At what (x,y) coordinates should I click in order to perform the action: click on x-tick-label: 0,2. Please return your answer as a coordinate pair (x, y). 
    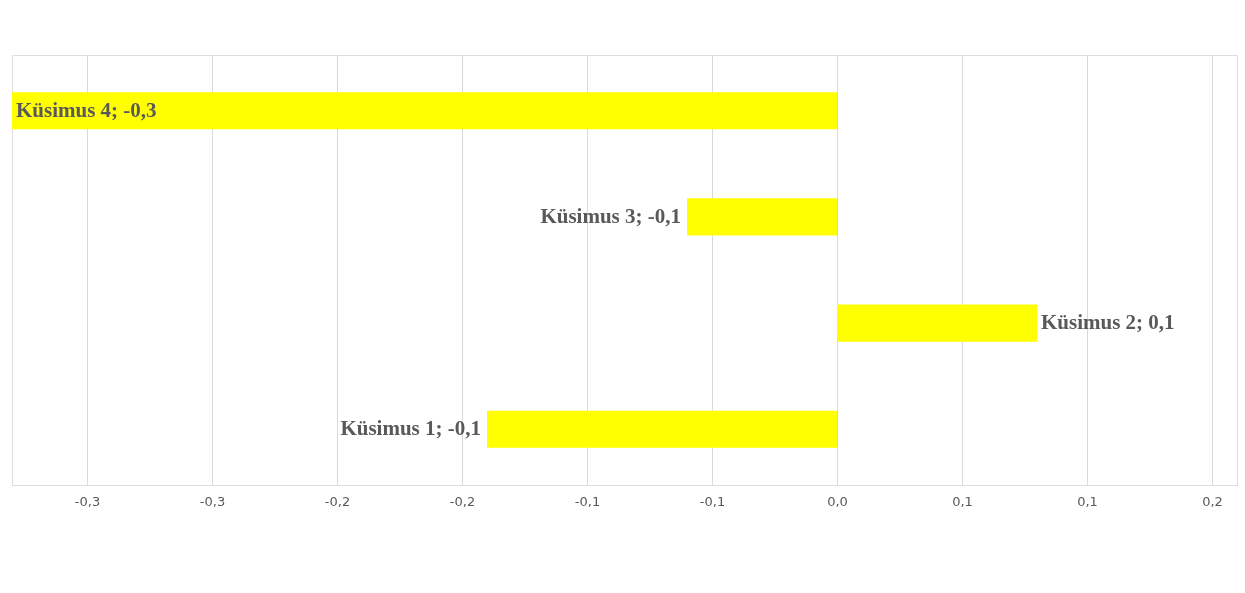
    Looking at the image, I should click on (1212, 501).